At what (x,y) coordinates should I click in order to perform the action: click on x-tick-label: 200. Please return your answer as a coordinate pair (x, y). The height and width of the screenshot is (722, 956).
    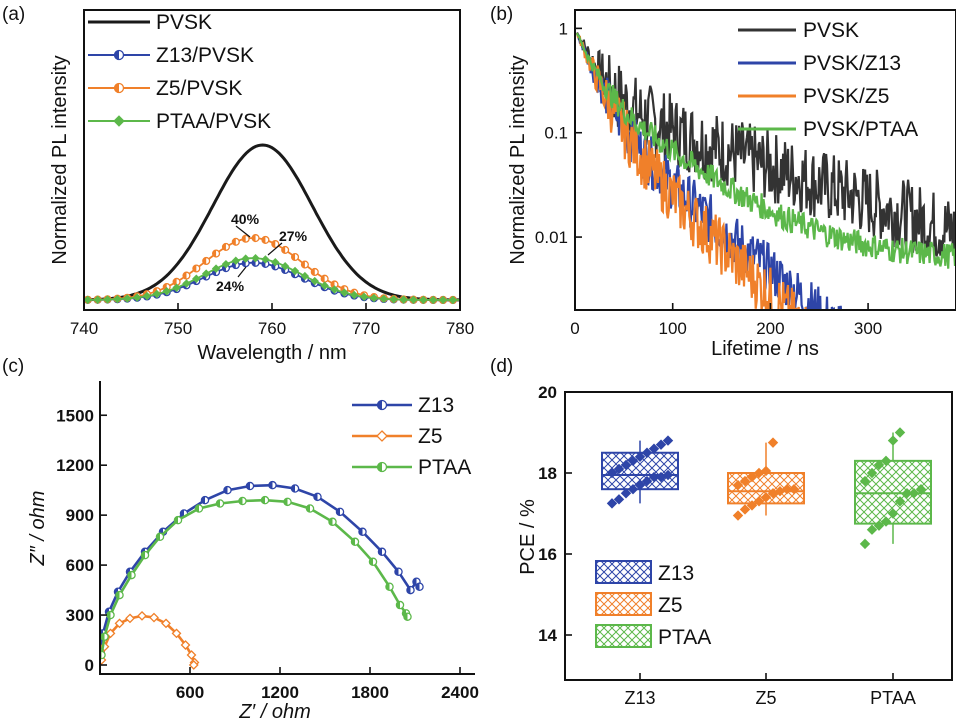
    Looking at the image, I should click on (770, 328).